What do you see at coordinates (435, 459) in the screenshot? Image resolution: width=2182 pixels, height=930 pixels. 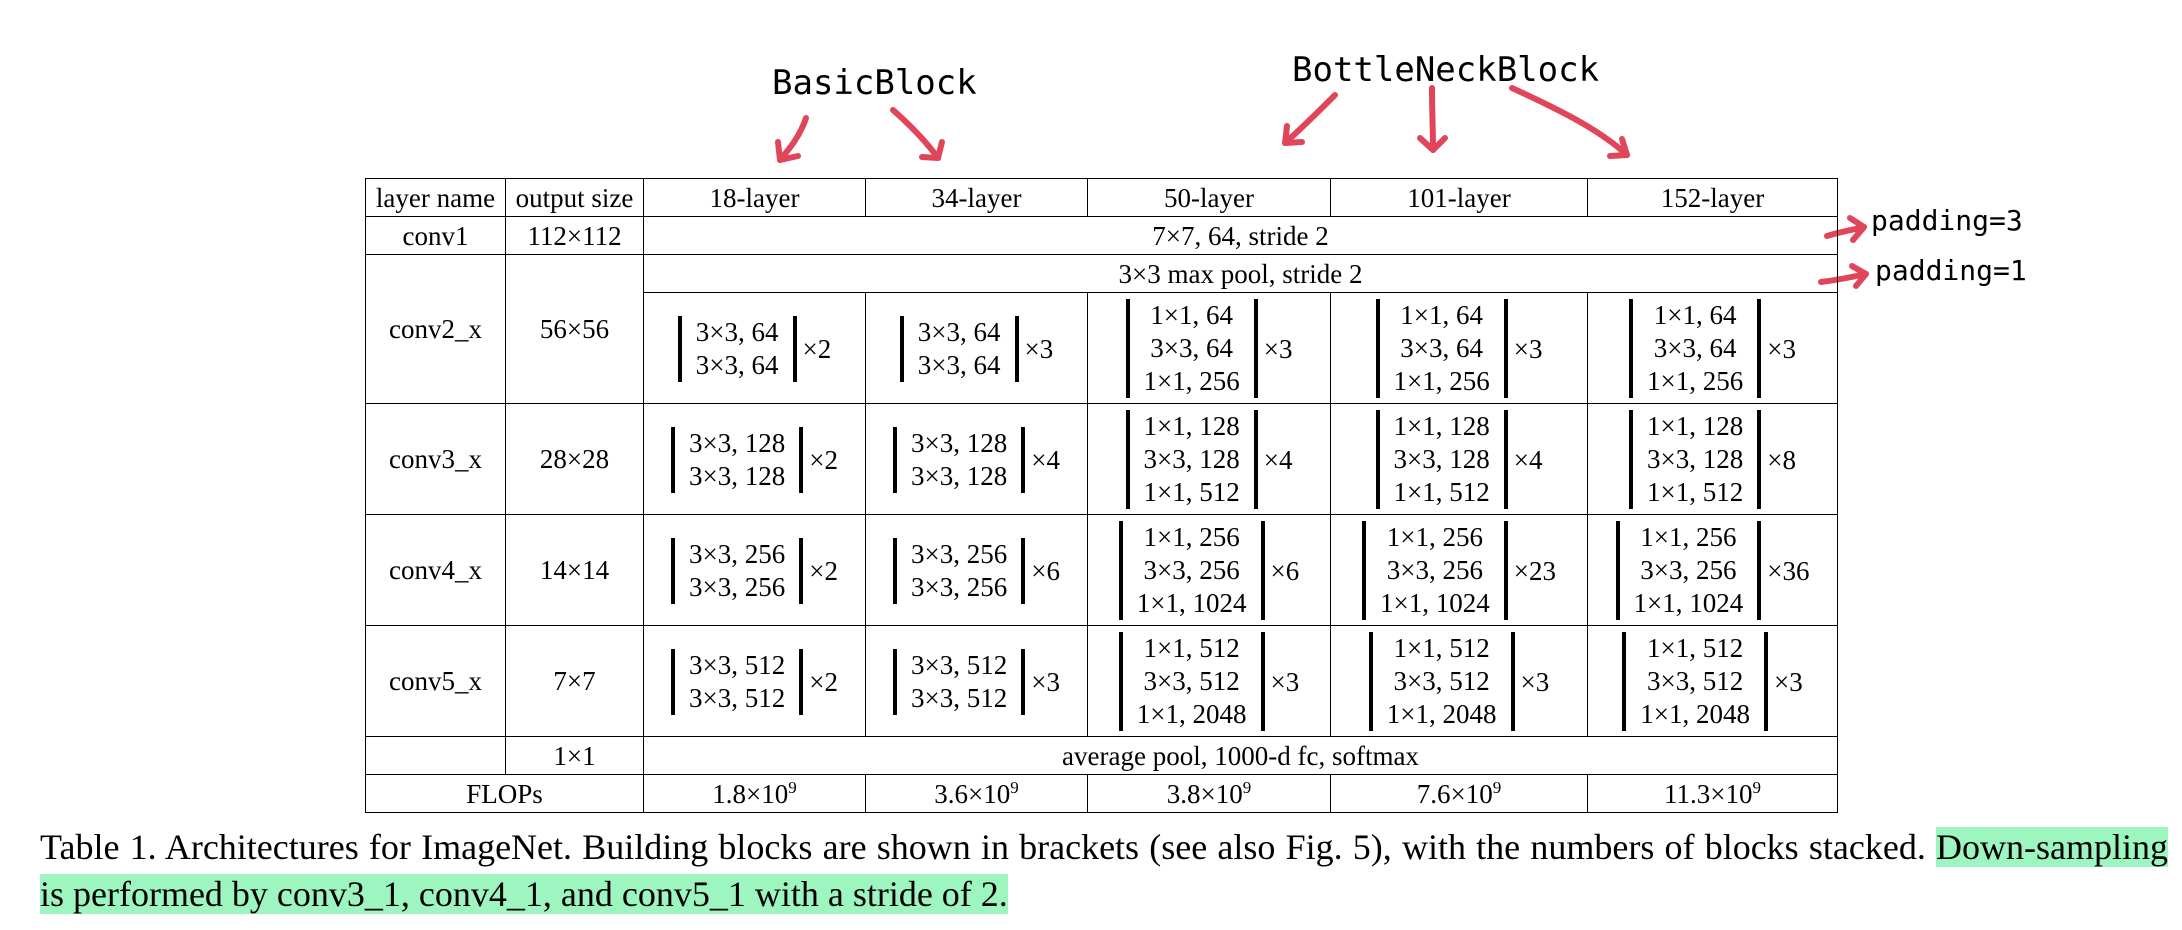 I see `layer-name-conv3: conv3_x` at bounding box center [435, 459].